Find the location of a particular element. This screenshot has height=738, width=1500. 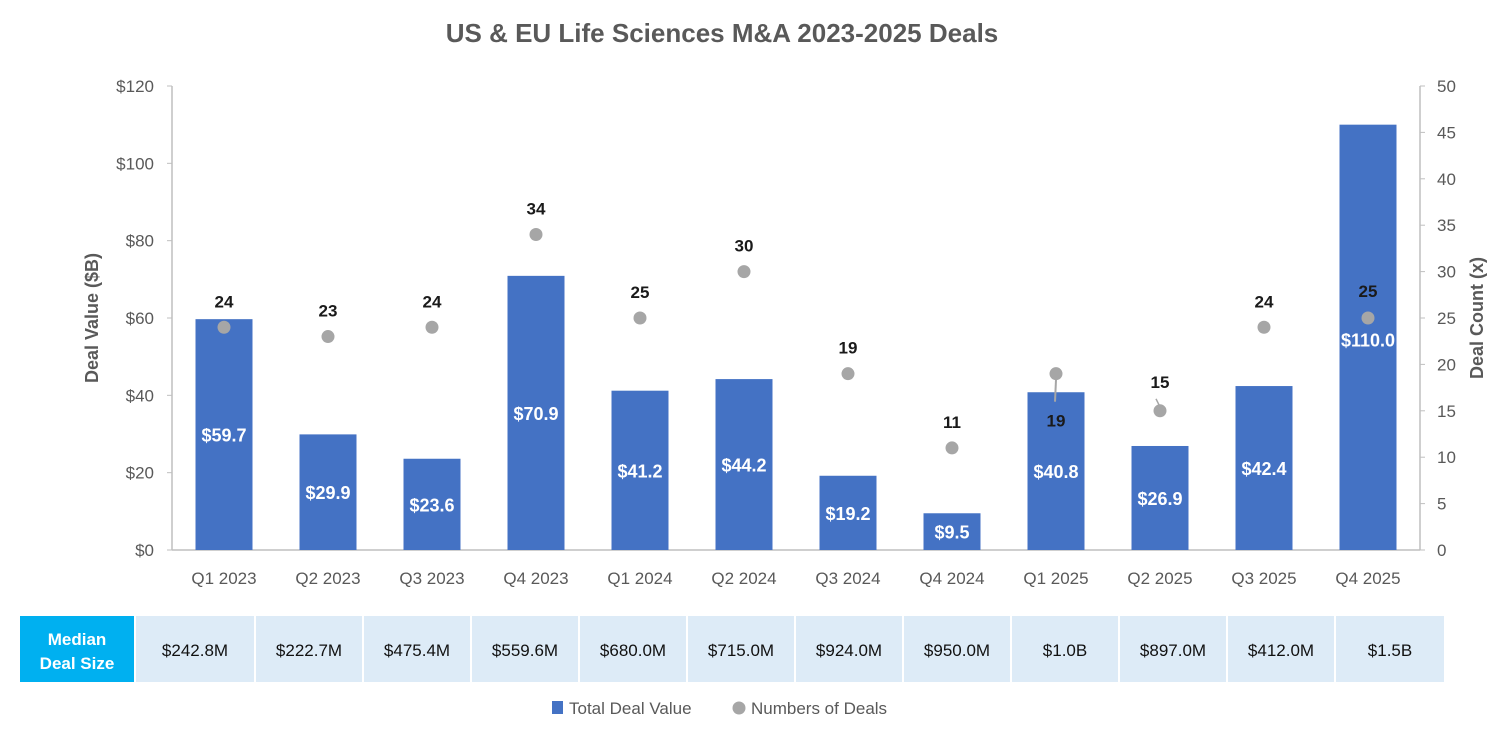

median-header-line-2: Deal Size is located at coordinates (77, 663).